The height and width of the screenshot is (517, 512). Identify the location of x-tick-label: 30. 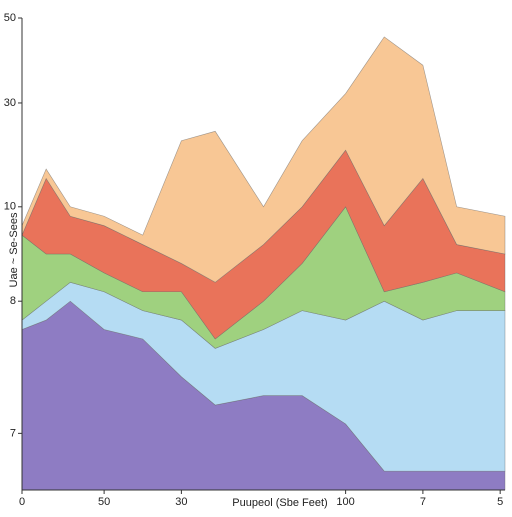
(181, 502).